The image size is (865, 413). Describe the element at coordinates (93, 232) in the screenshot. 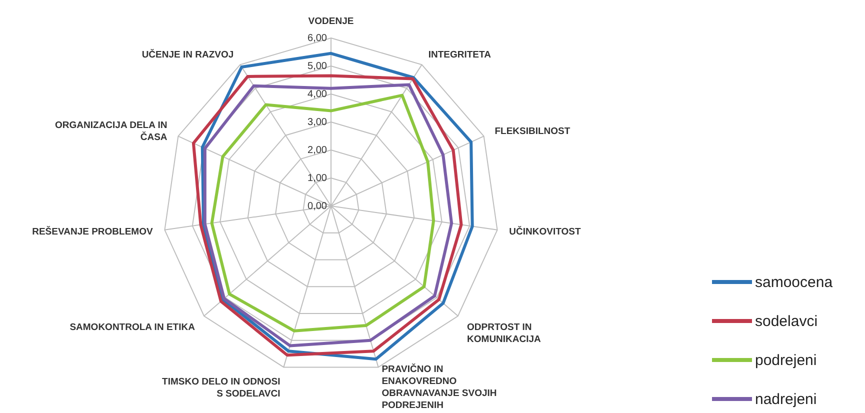

I see `spoke-label: REŠEVANJE PROBLEMOV` at that location.